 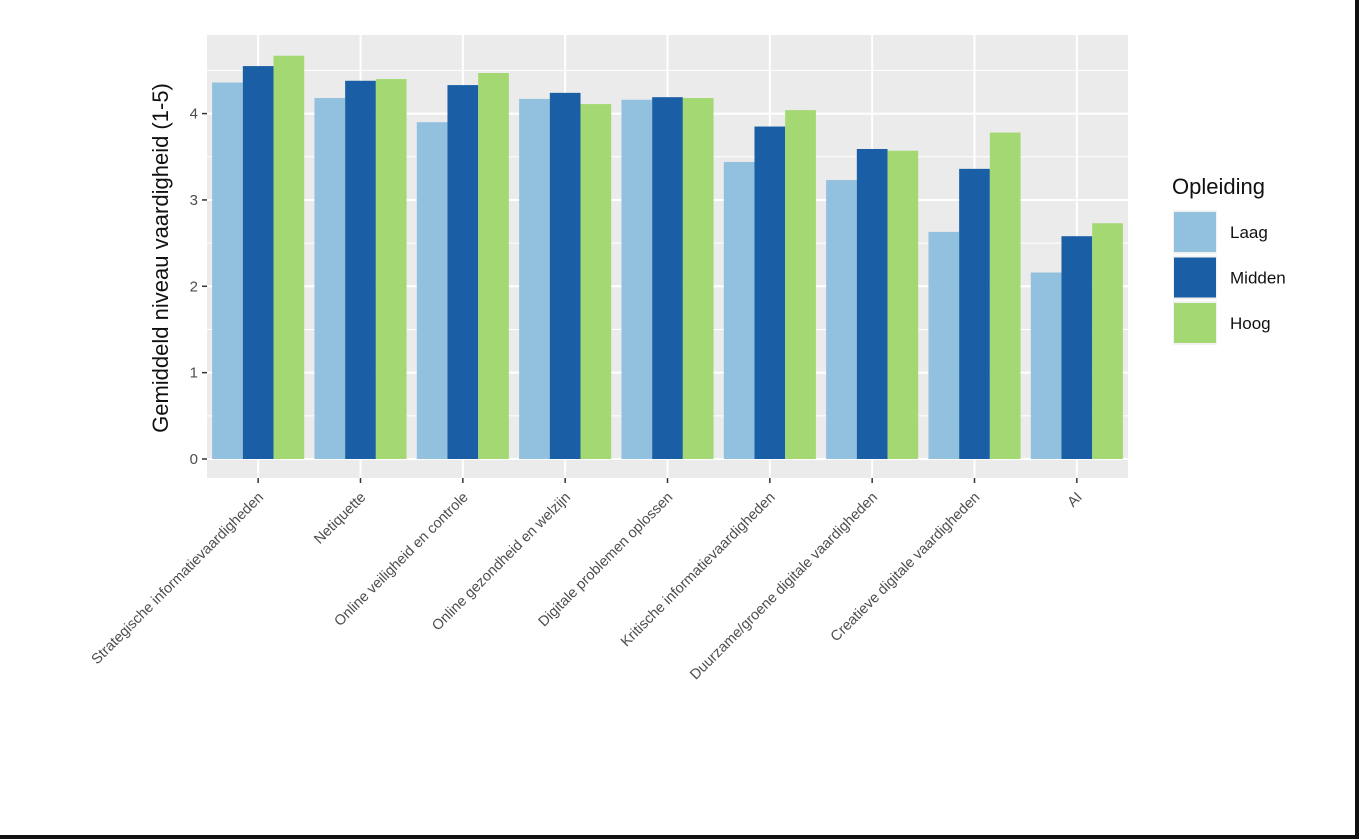 What do you see at coordinates (1258, 278) in the screenshot?
I see `legend-label: Midden` at bounding box center [1258, 278].